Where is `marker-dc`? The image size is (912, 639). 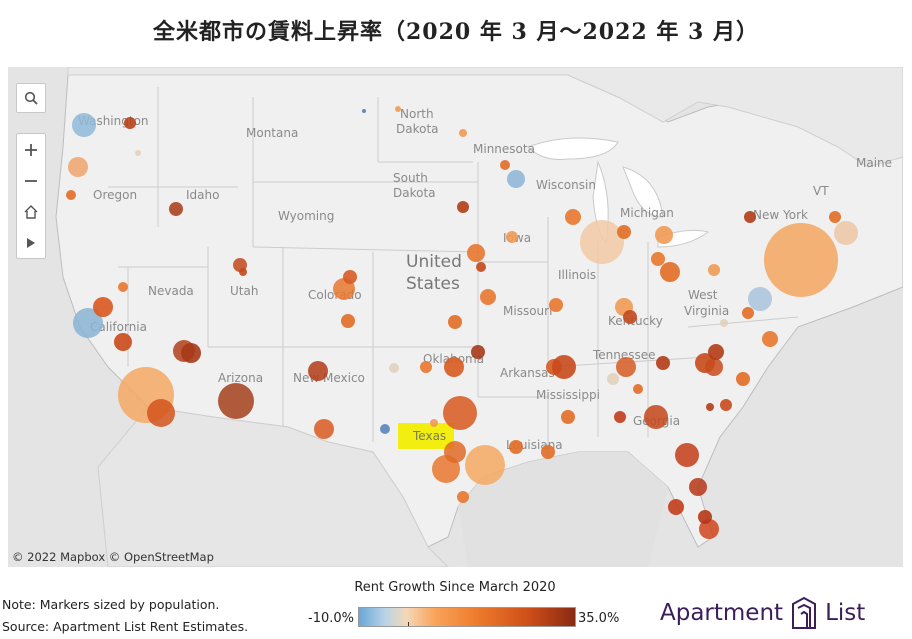
marker-dc is located at coordinates (760, 299).